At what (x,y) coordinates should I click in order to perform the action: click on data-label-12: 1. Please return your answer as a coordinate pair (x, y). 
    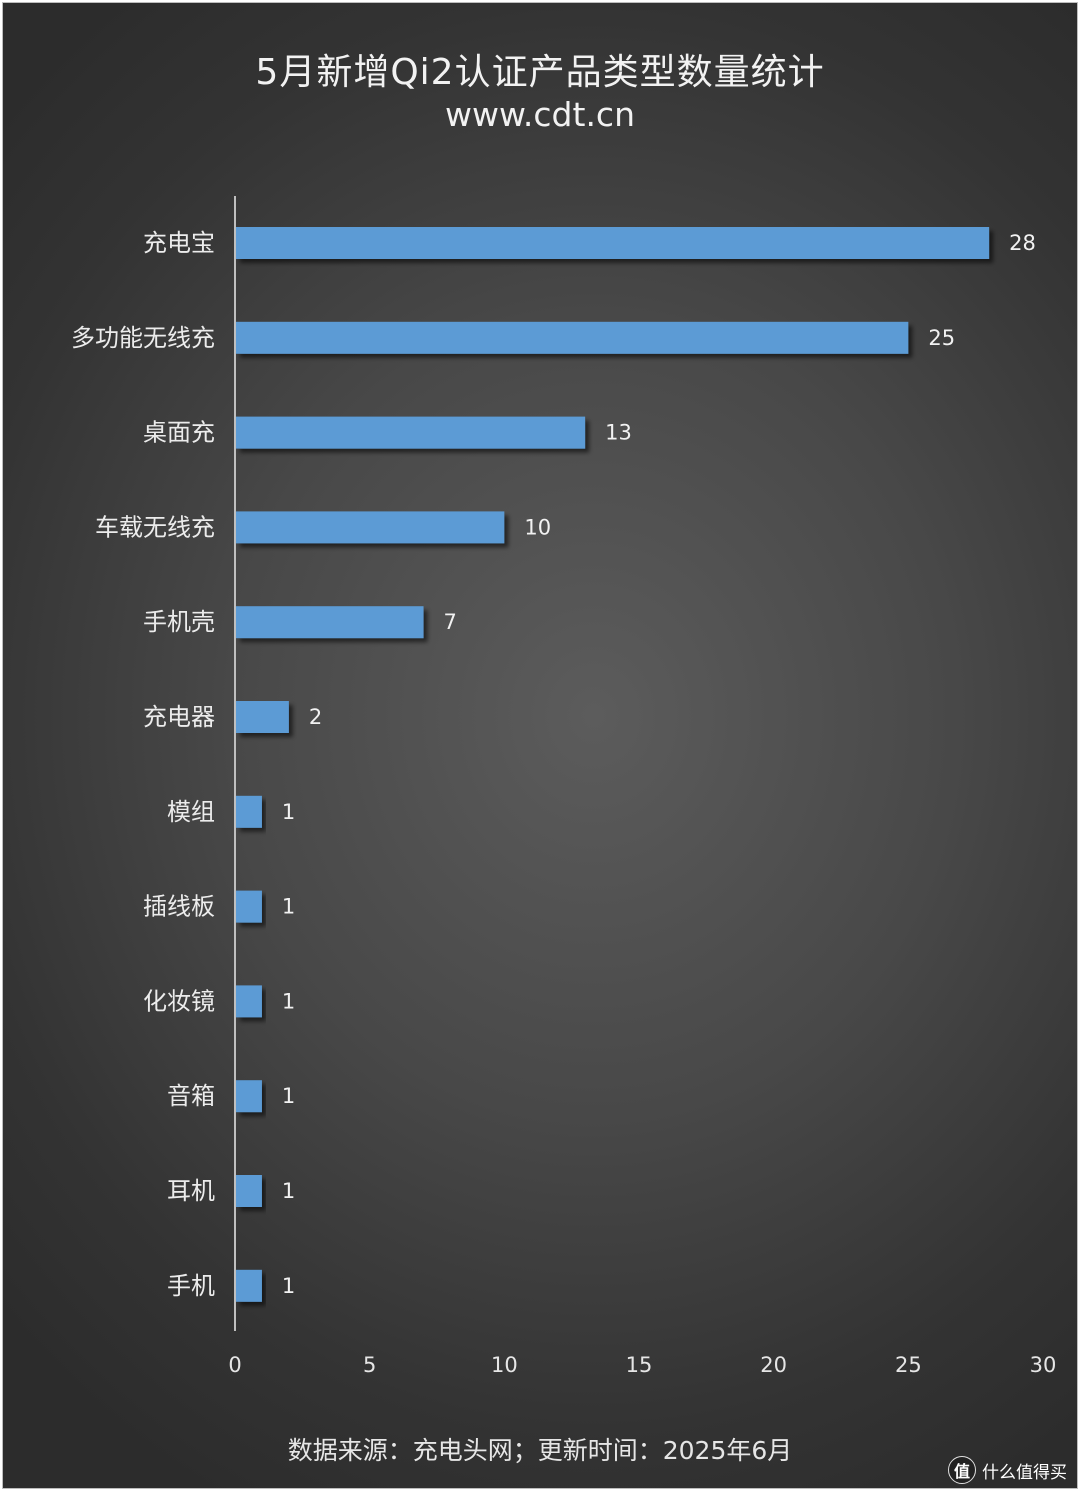
    Looking at the image, I should click on (288, 1286).